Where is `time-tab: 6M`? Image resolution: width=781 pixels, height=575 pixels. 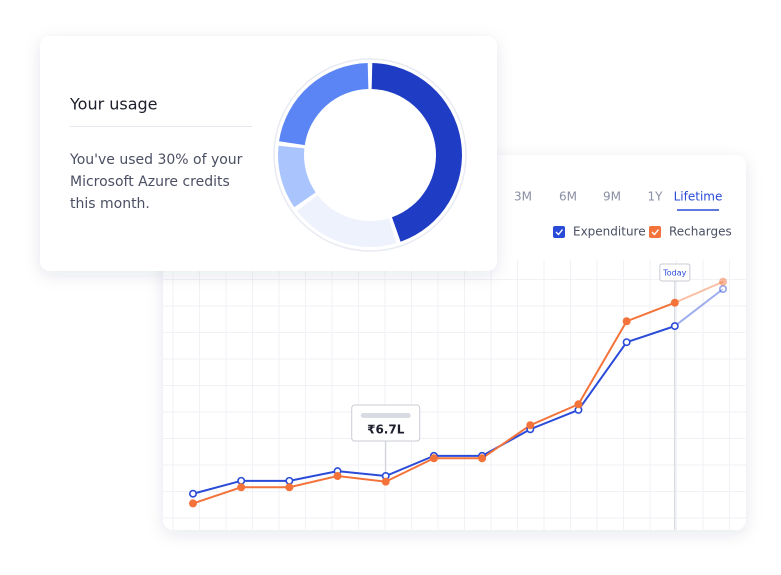 time-tab: 6M is located at coordinates (568, 197).